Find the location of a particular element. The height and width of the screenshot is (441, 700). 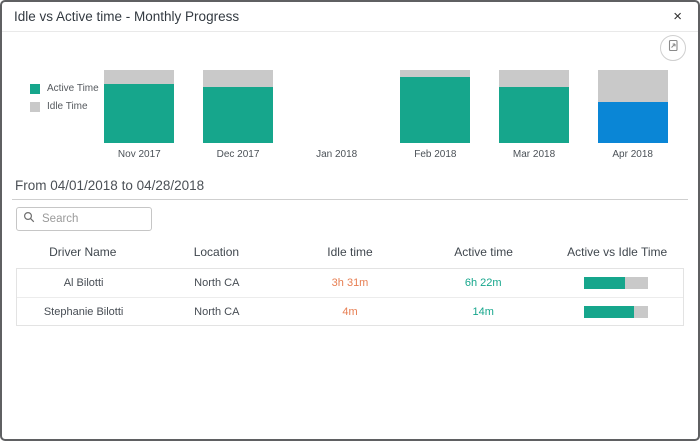

active-time-swatch is located at coordinates (35, 88).